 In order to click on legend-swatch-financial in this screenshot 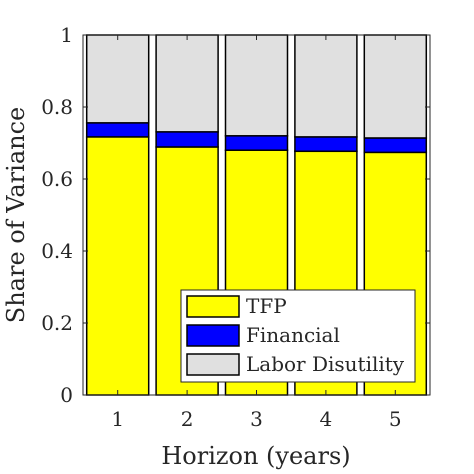, I will do `click(213, 335)`.